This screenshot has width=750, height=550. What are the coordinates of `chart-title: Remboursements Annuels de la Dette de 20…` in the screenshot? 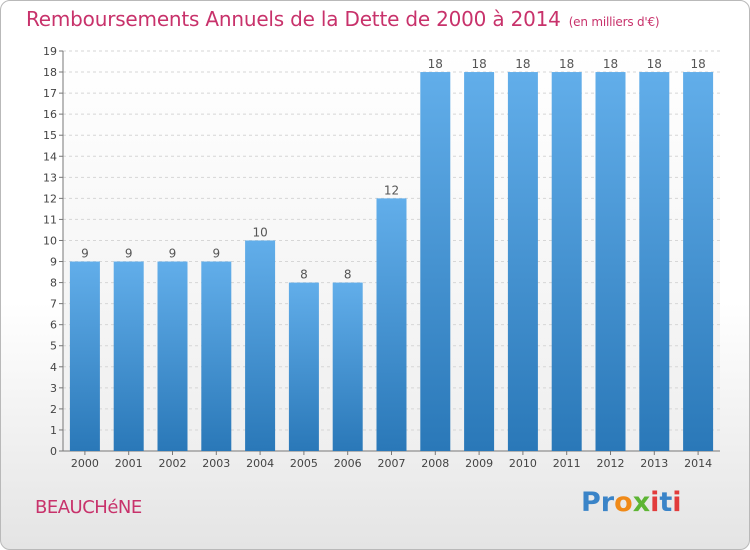 It's located at (343, 19).